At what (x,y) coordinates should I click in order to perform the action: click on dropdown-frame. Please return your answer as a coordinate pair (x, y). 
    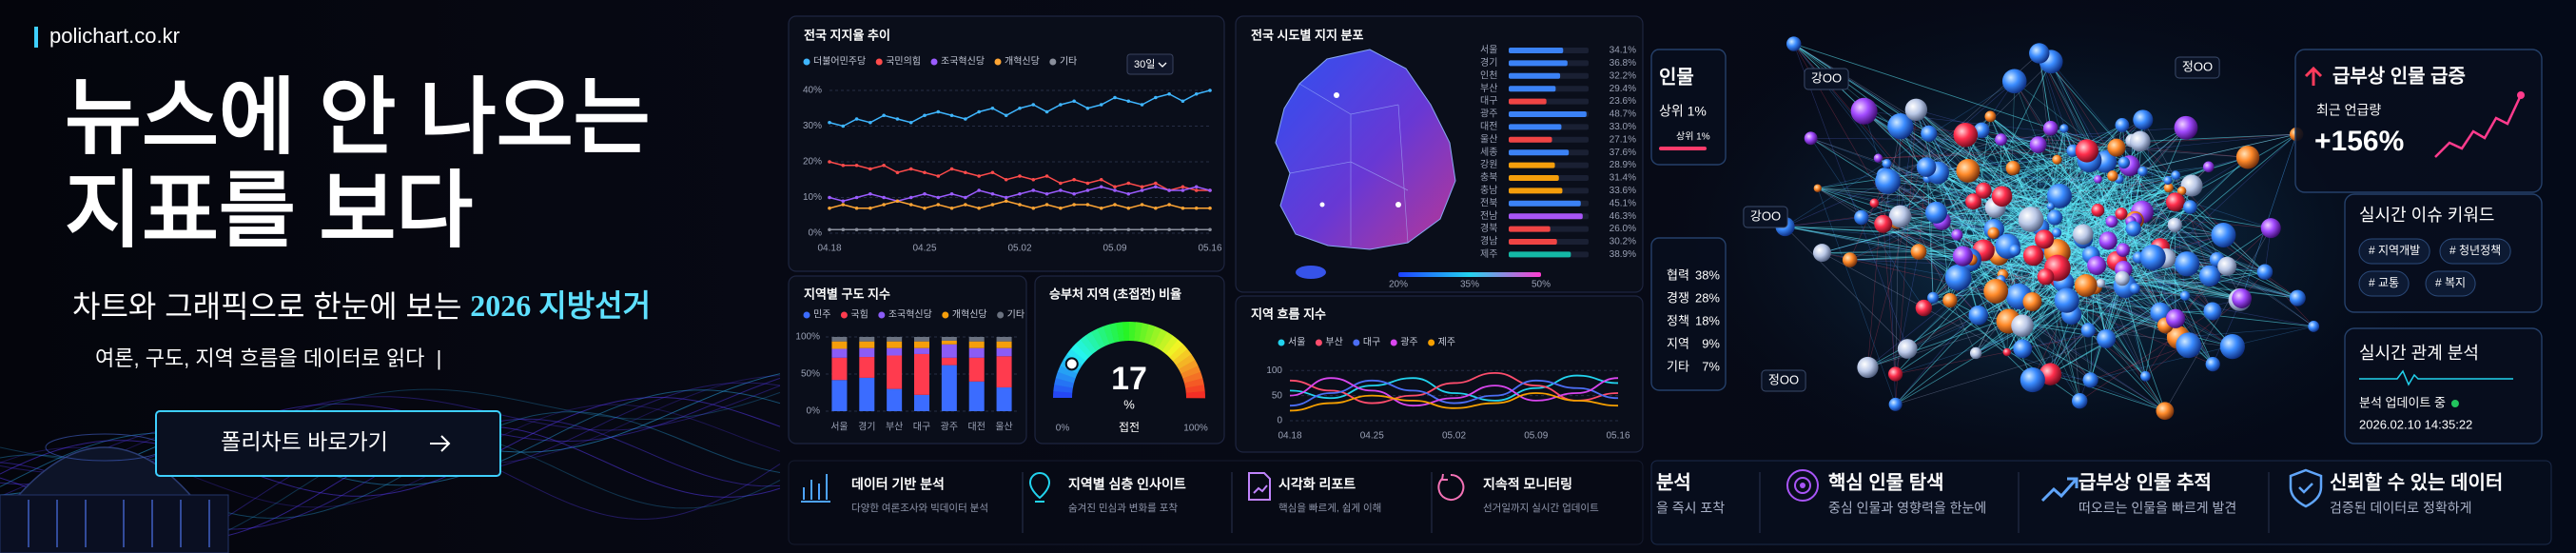
    Looking at the image, I should click on (1150, 64).